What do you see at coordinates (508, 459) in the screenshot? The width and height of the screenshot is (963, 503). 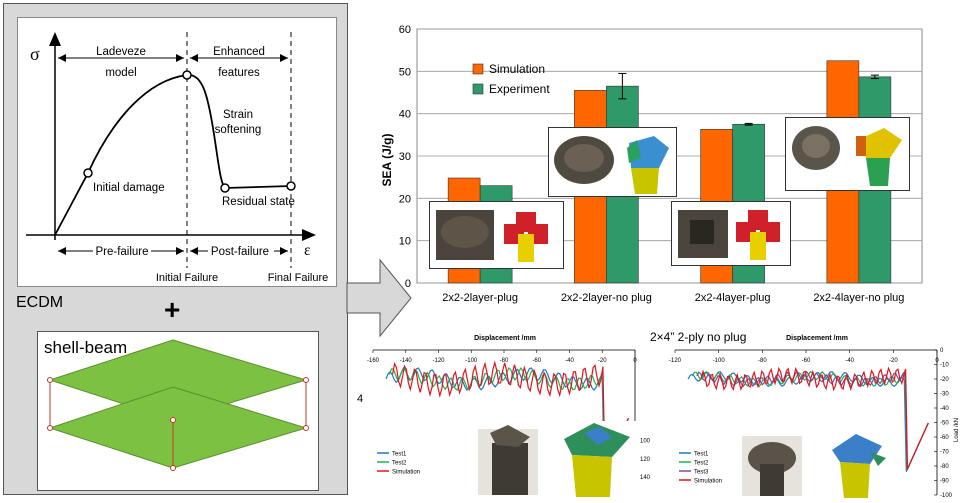 I see `photo-test-specimen-left` at bounding box center [508, 459].